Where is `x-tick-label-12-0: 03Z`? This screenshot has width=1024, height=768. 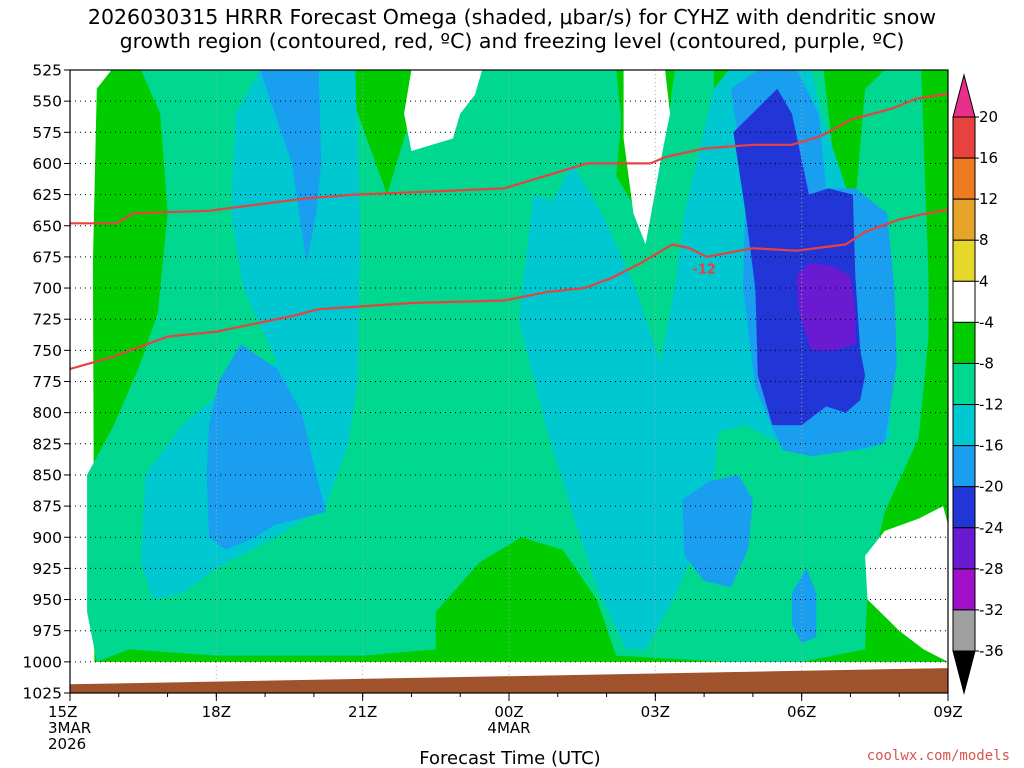 x-tick-label-12-0: 03Z is located at coordinates (655, 712).